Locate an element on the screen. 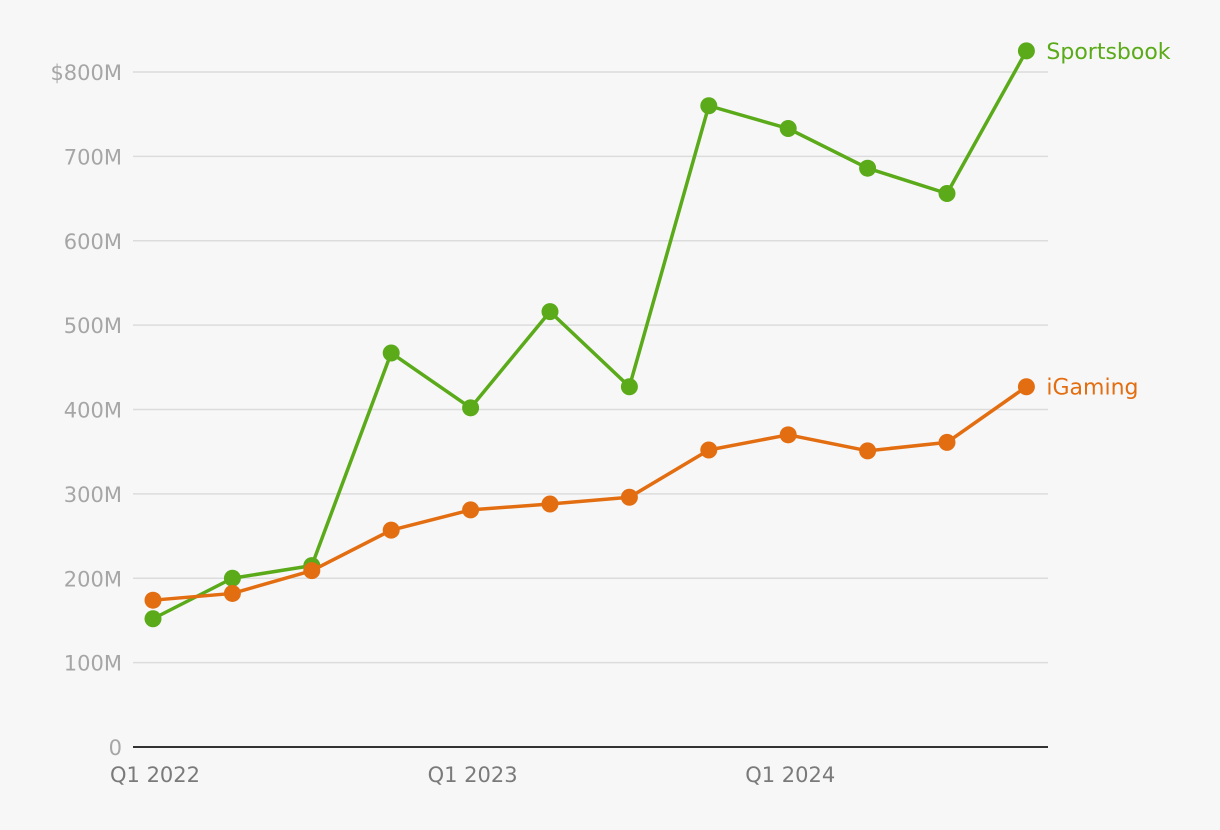 The image size is (1220, 830). x-tick-label: Q1 2024 is located at coordinates (790, 775).